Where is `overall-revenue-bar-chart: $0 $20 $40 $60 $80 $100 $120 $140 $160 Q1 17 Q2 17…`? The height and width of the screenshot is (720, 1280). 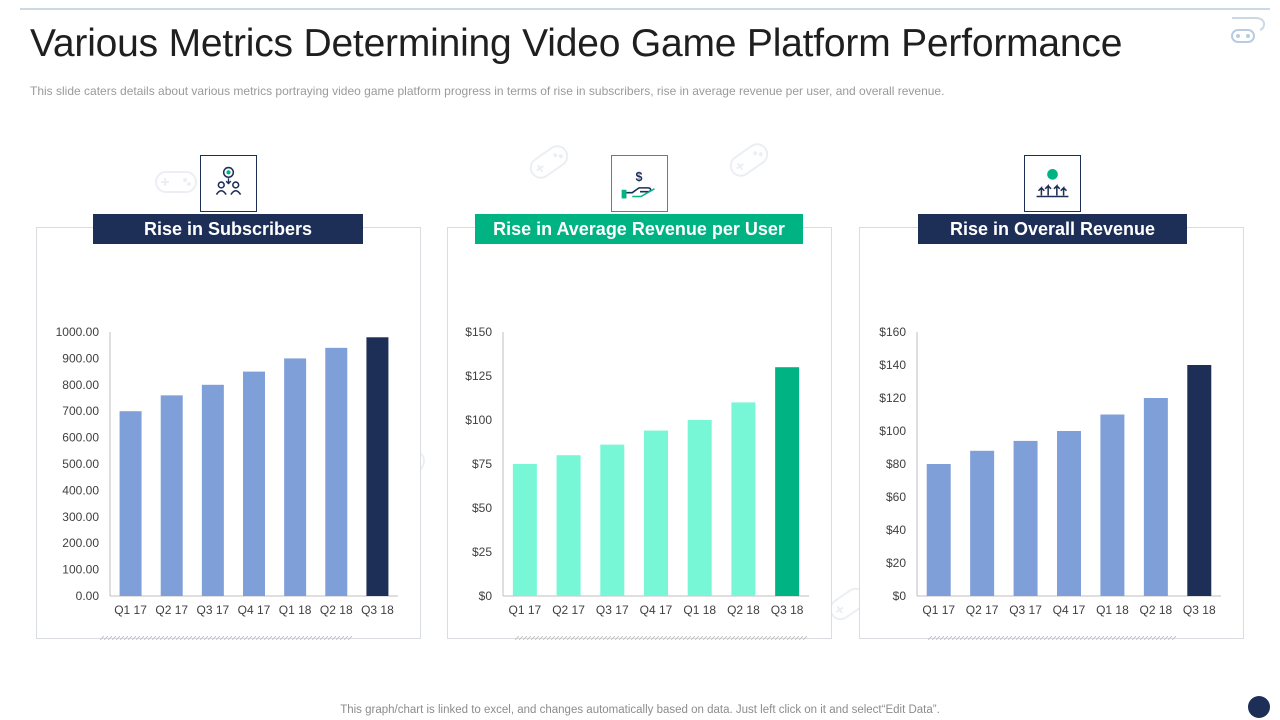 overall-revenue-bar-chart: $0 $20 $40 $60 $80 $100 $120 $140 $160 Q1 17 Q2 17… is located at coordinates (1050, 471).